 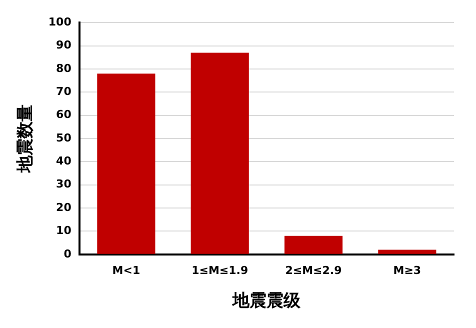 What do you see at coordinates (64, 45) in the screenshot?
I see `y-tick-label: 90` at bounding box center [64, 45].